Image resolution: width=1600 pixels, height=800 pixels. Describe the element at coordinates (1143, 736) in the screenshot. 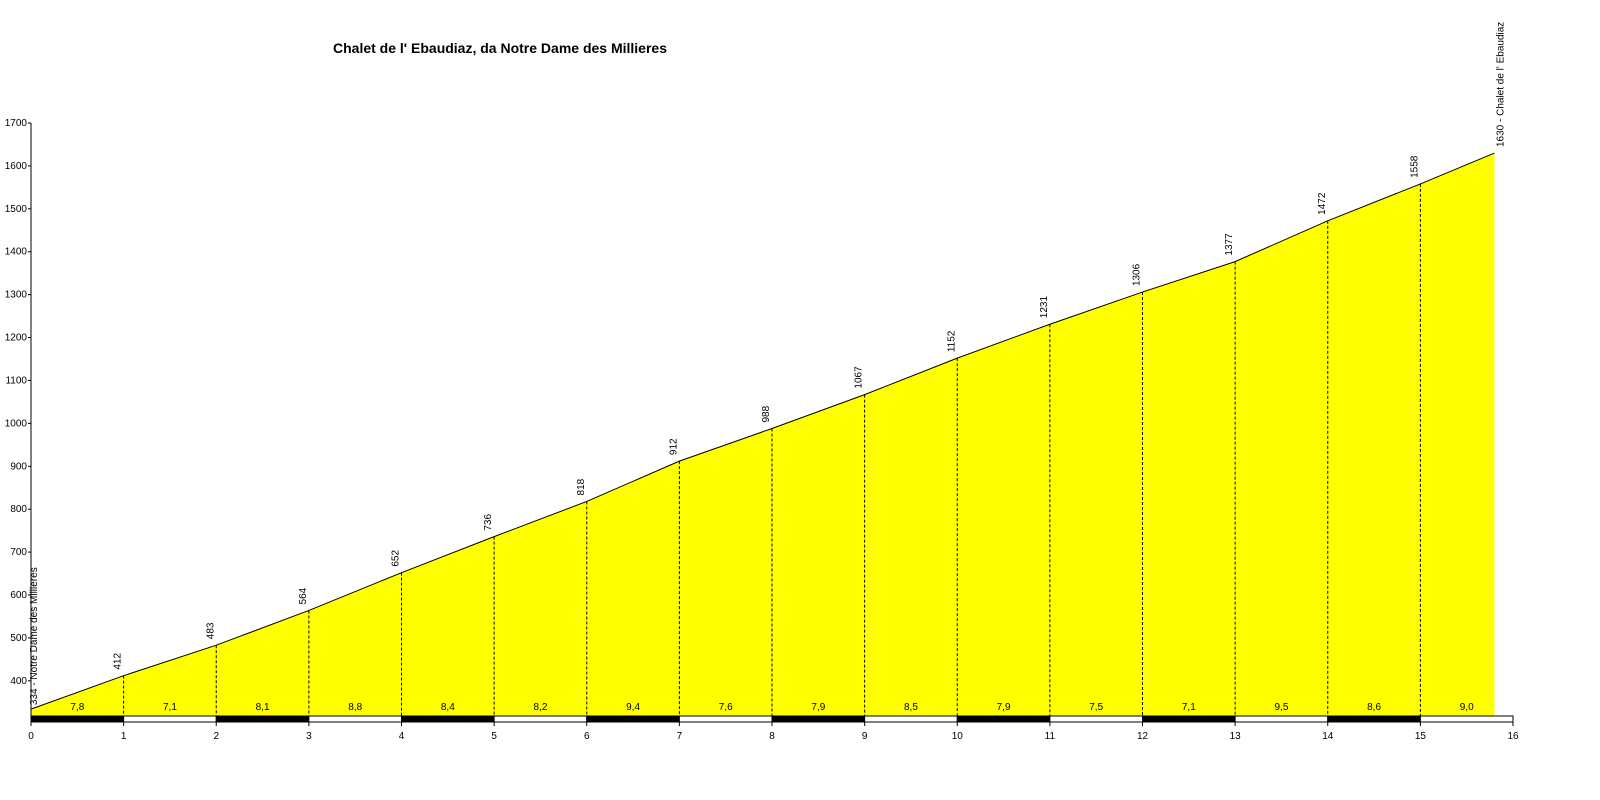

I see `x-tick-label: 12` at that location.